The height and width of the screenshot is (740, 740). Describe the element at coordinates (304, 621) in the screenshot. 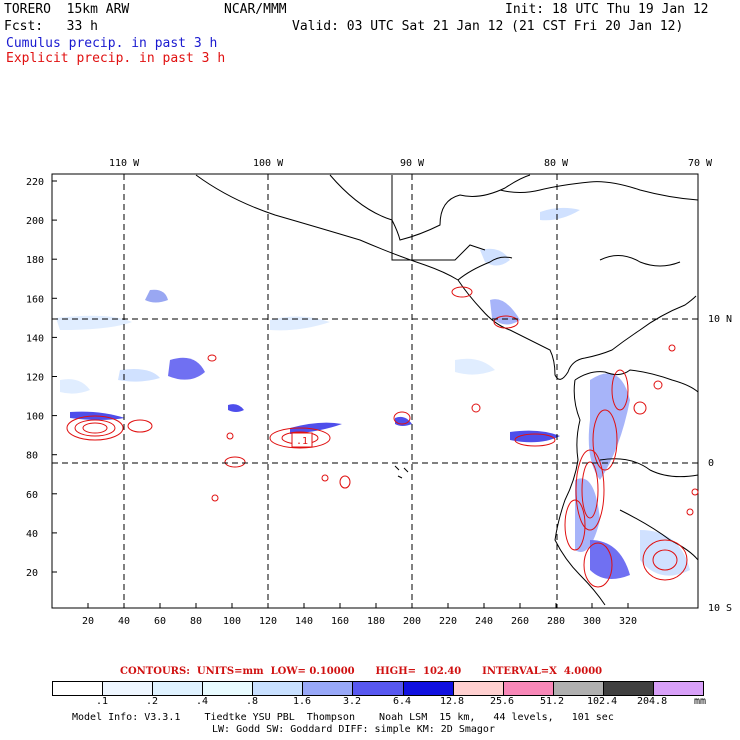

I see `x-tick-label: 140` at that location.